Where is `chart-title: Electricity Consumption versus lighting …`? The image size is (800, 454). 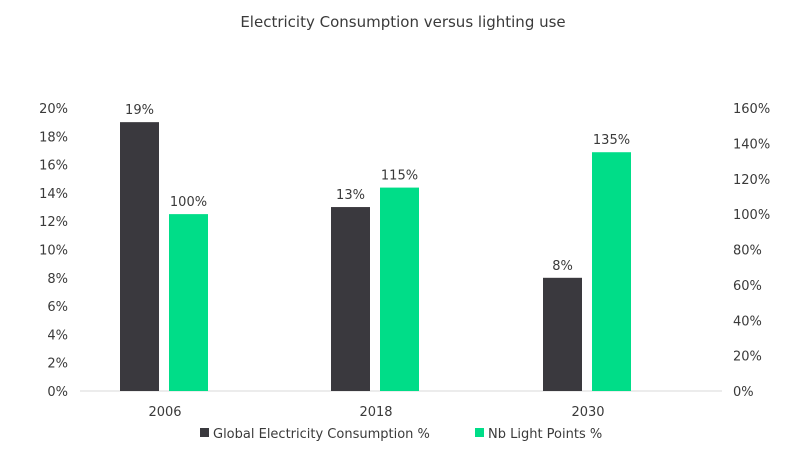 chart-title: Electricity Consumption versus lighting … is located at coordinates (402, 22).